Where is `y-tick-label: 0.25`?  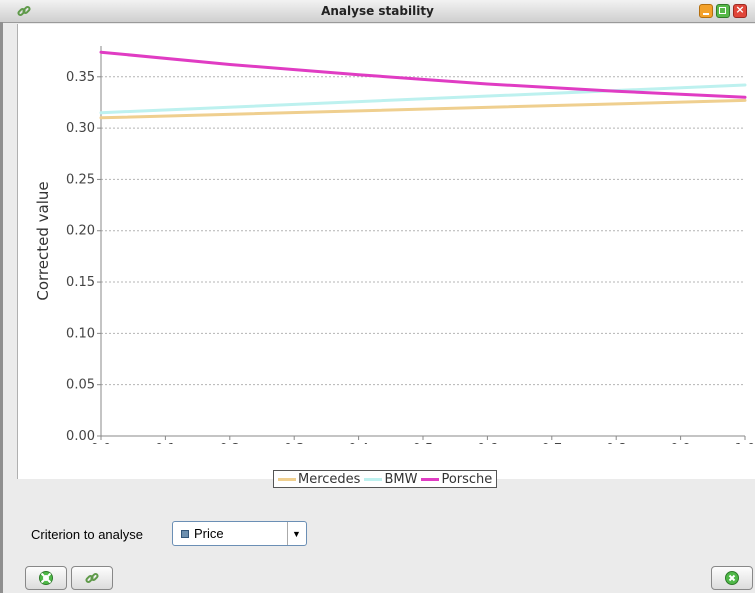
y-tick-label: 0.25 is located at coordinates (80, 179).